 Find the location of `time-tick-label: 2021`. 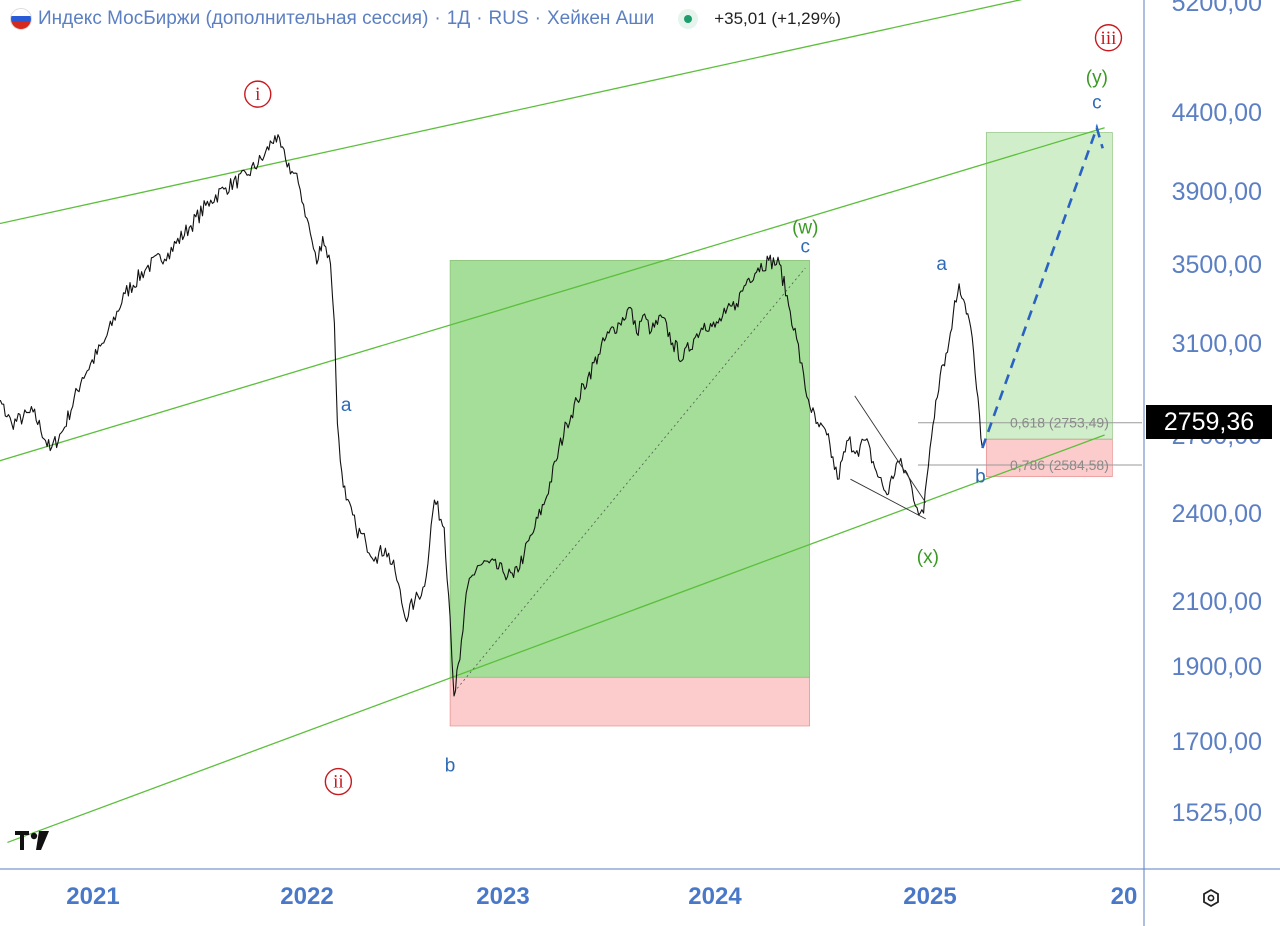

time-tick-label: 2021 is located at coordinates (92, 896).